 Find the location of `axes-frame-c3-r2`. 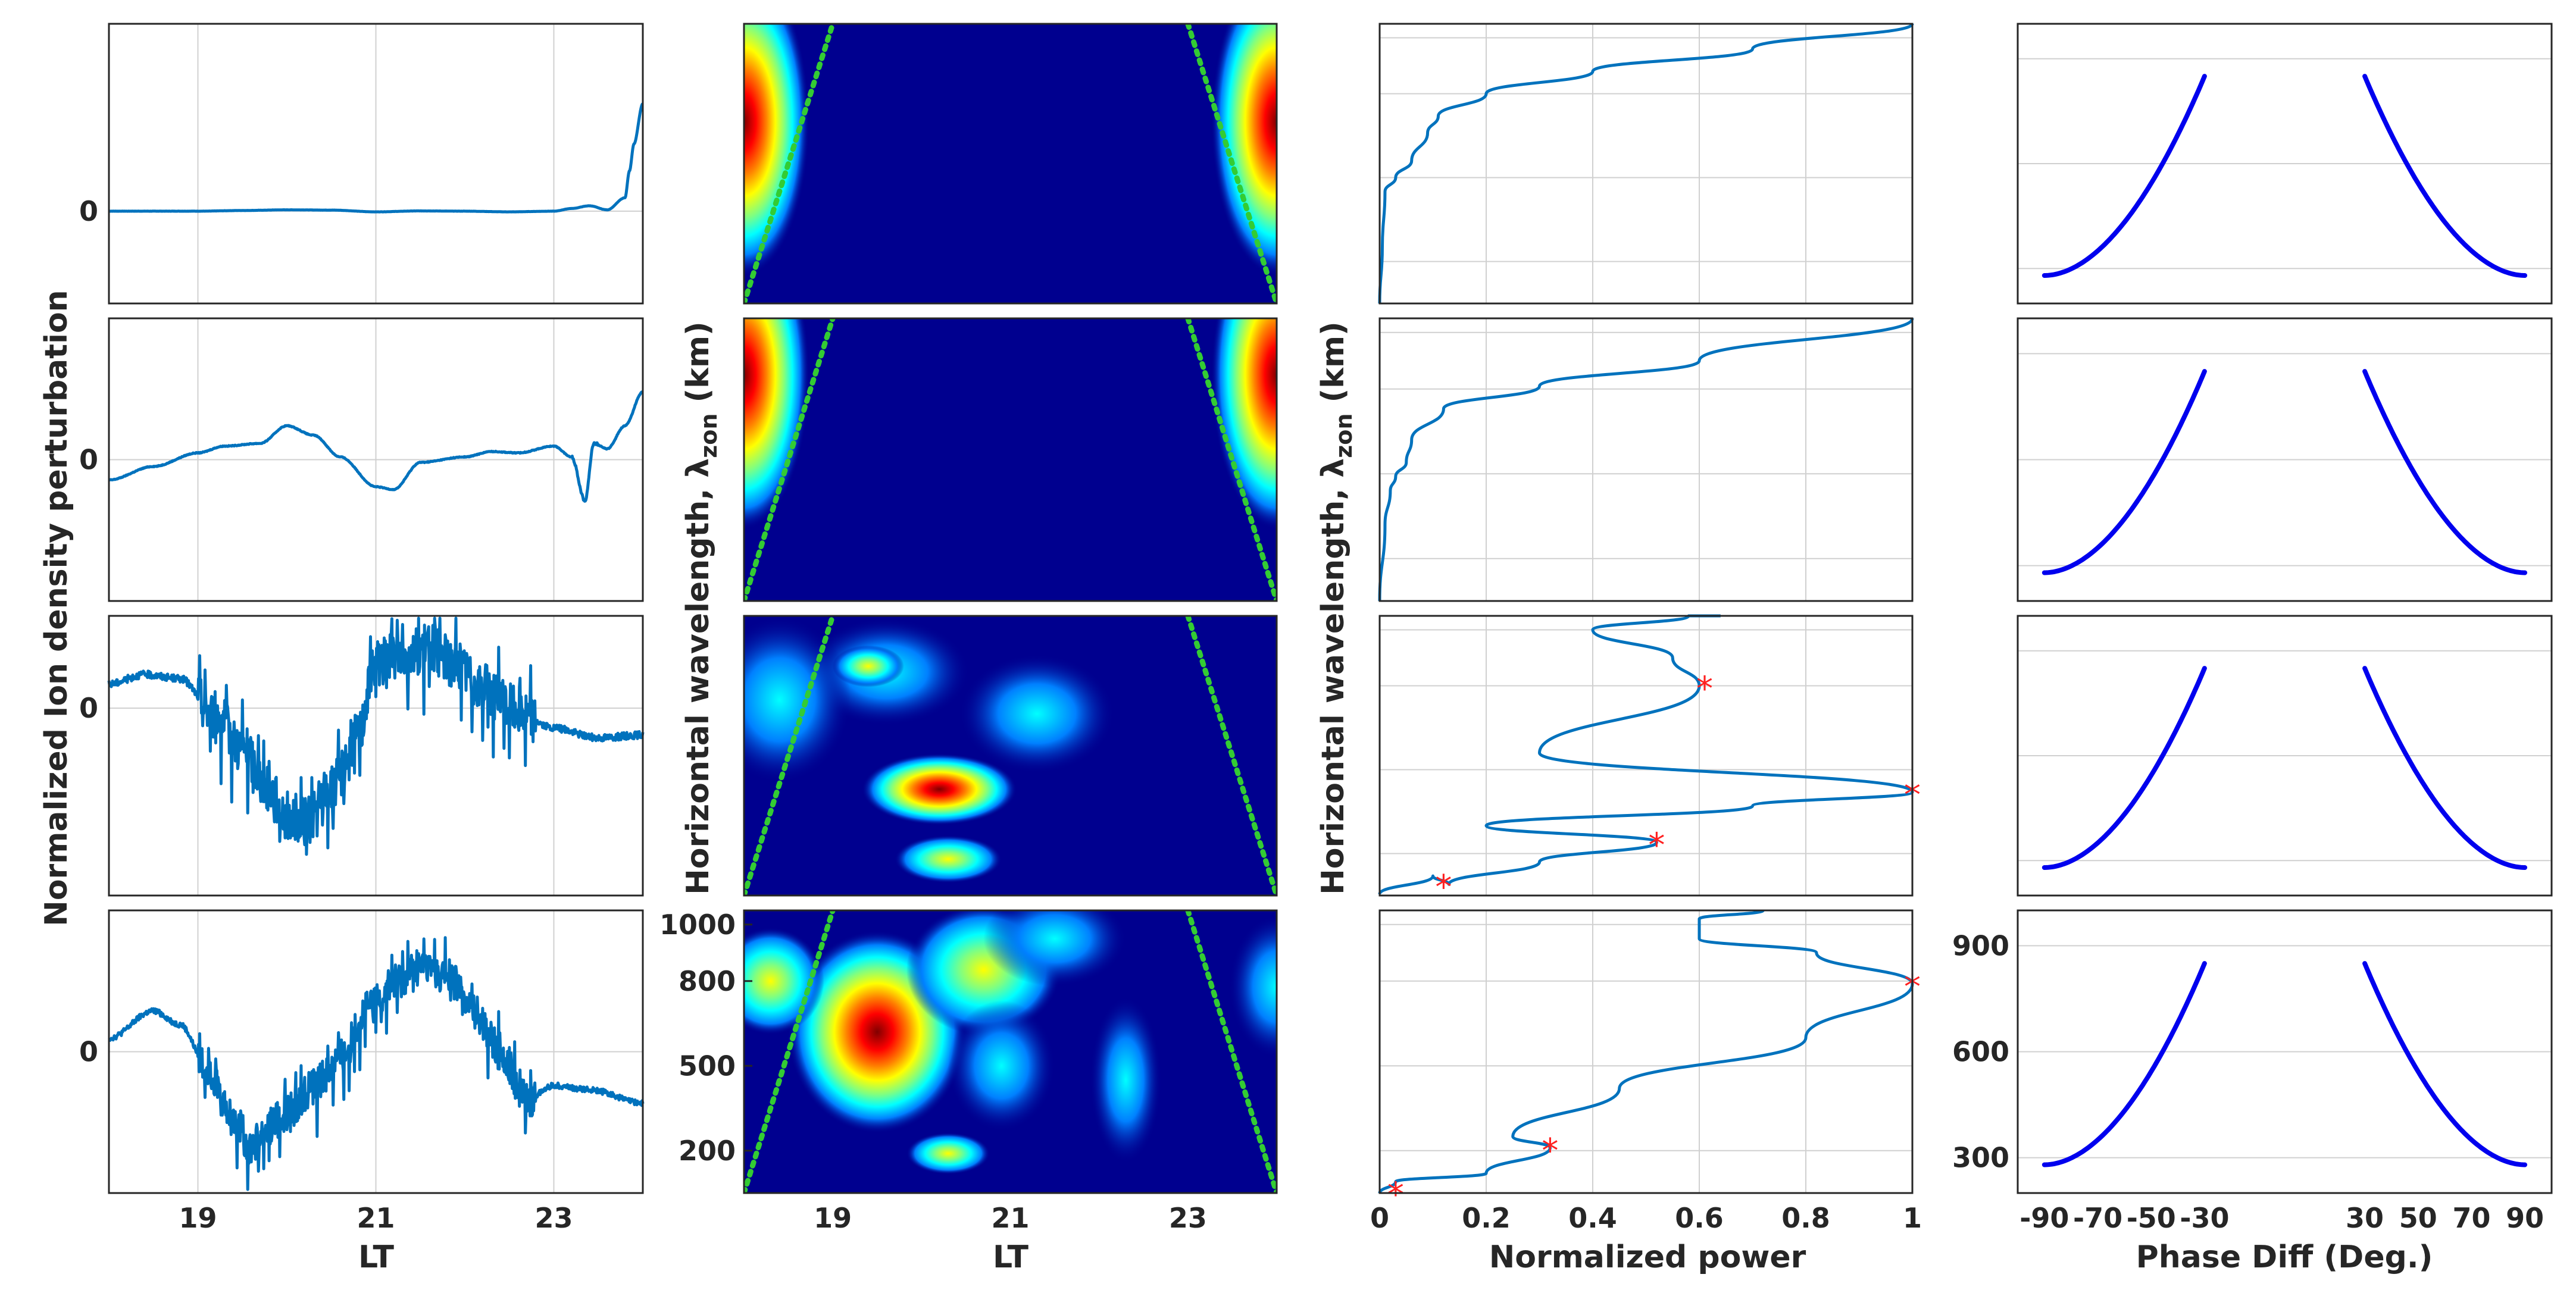

axes-frame-c3-r2 is located at coordinates (1646, 459).